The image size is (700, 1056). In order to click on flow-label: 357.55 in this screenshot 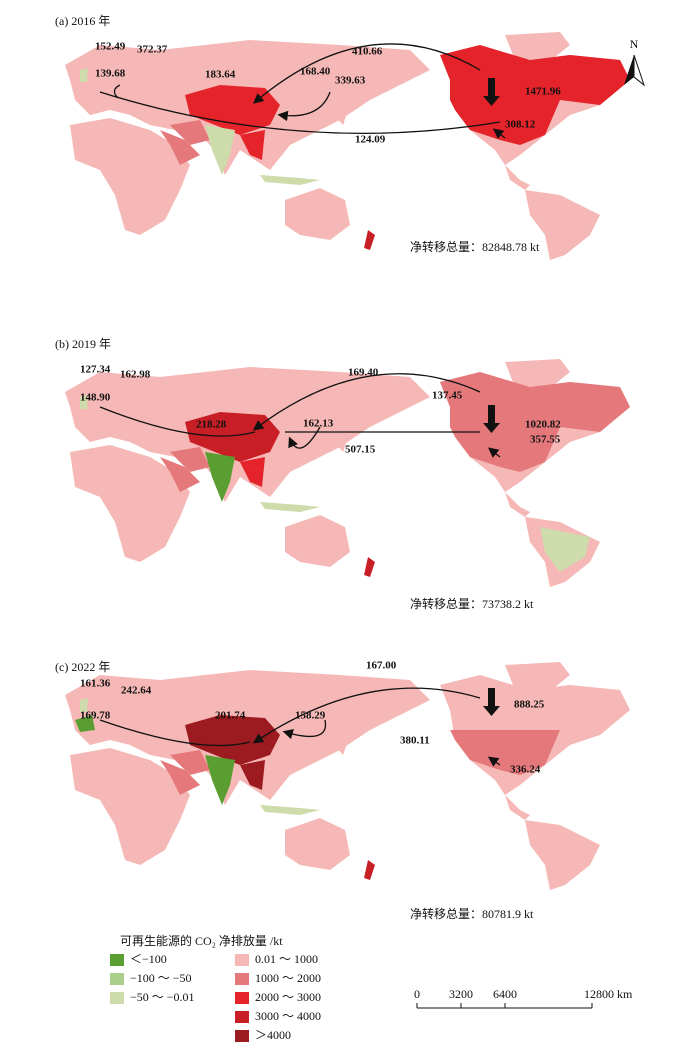, I will do `click(545, 440)`.